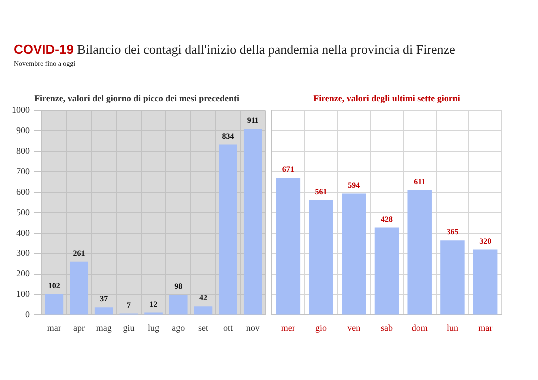  What do you see at coordinates (23, 253) in the screenshot?
I see `y-tick-label: 300` at bounding box center [23, 253].